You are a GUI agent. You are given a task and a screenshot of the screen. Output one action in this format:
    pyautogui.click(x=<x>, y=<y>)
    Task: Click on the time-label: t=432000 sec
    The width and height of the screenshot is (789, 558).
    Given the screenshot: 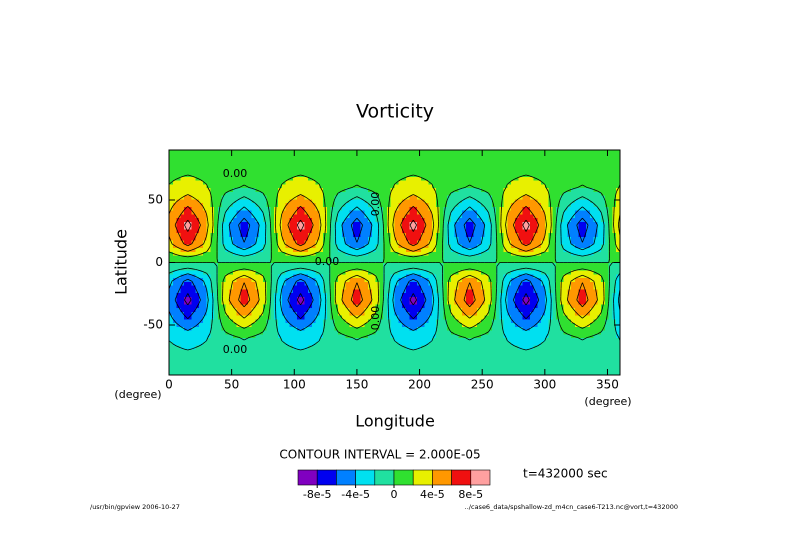 What is the action you would take?
    pyautogui.click(x=565, y=474)
    